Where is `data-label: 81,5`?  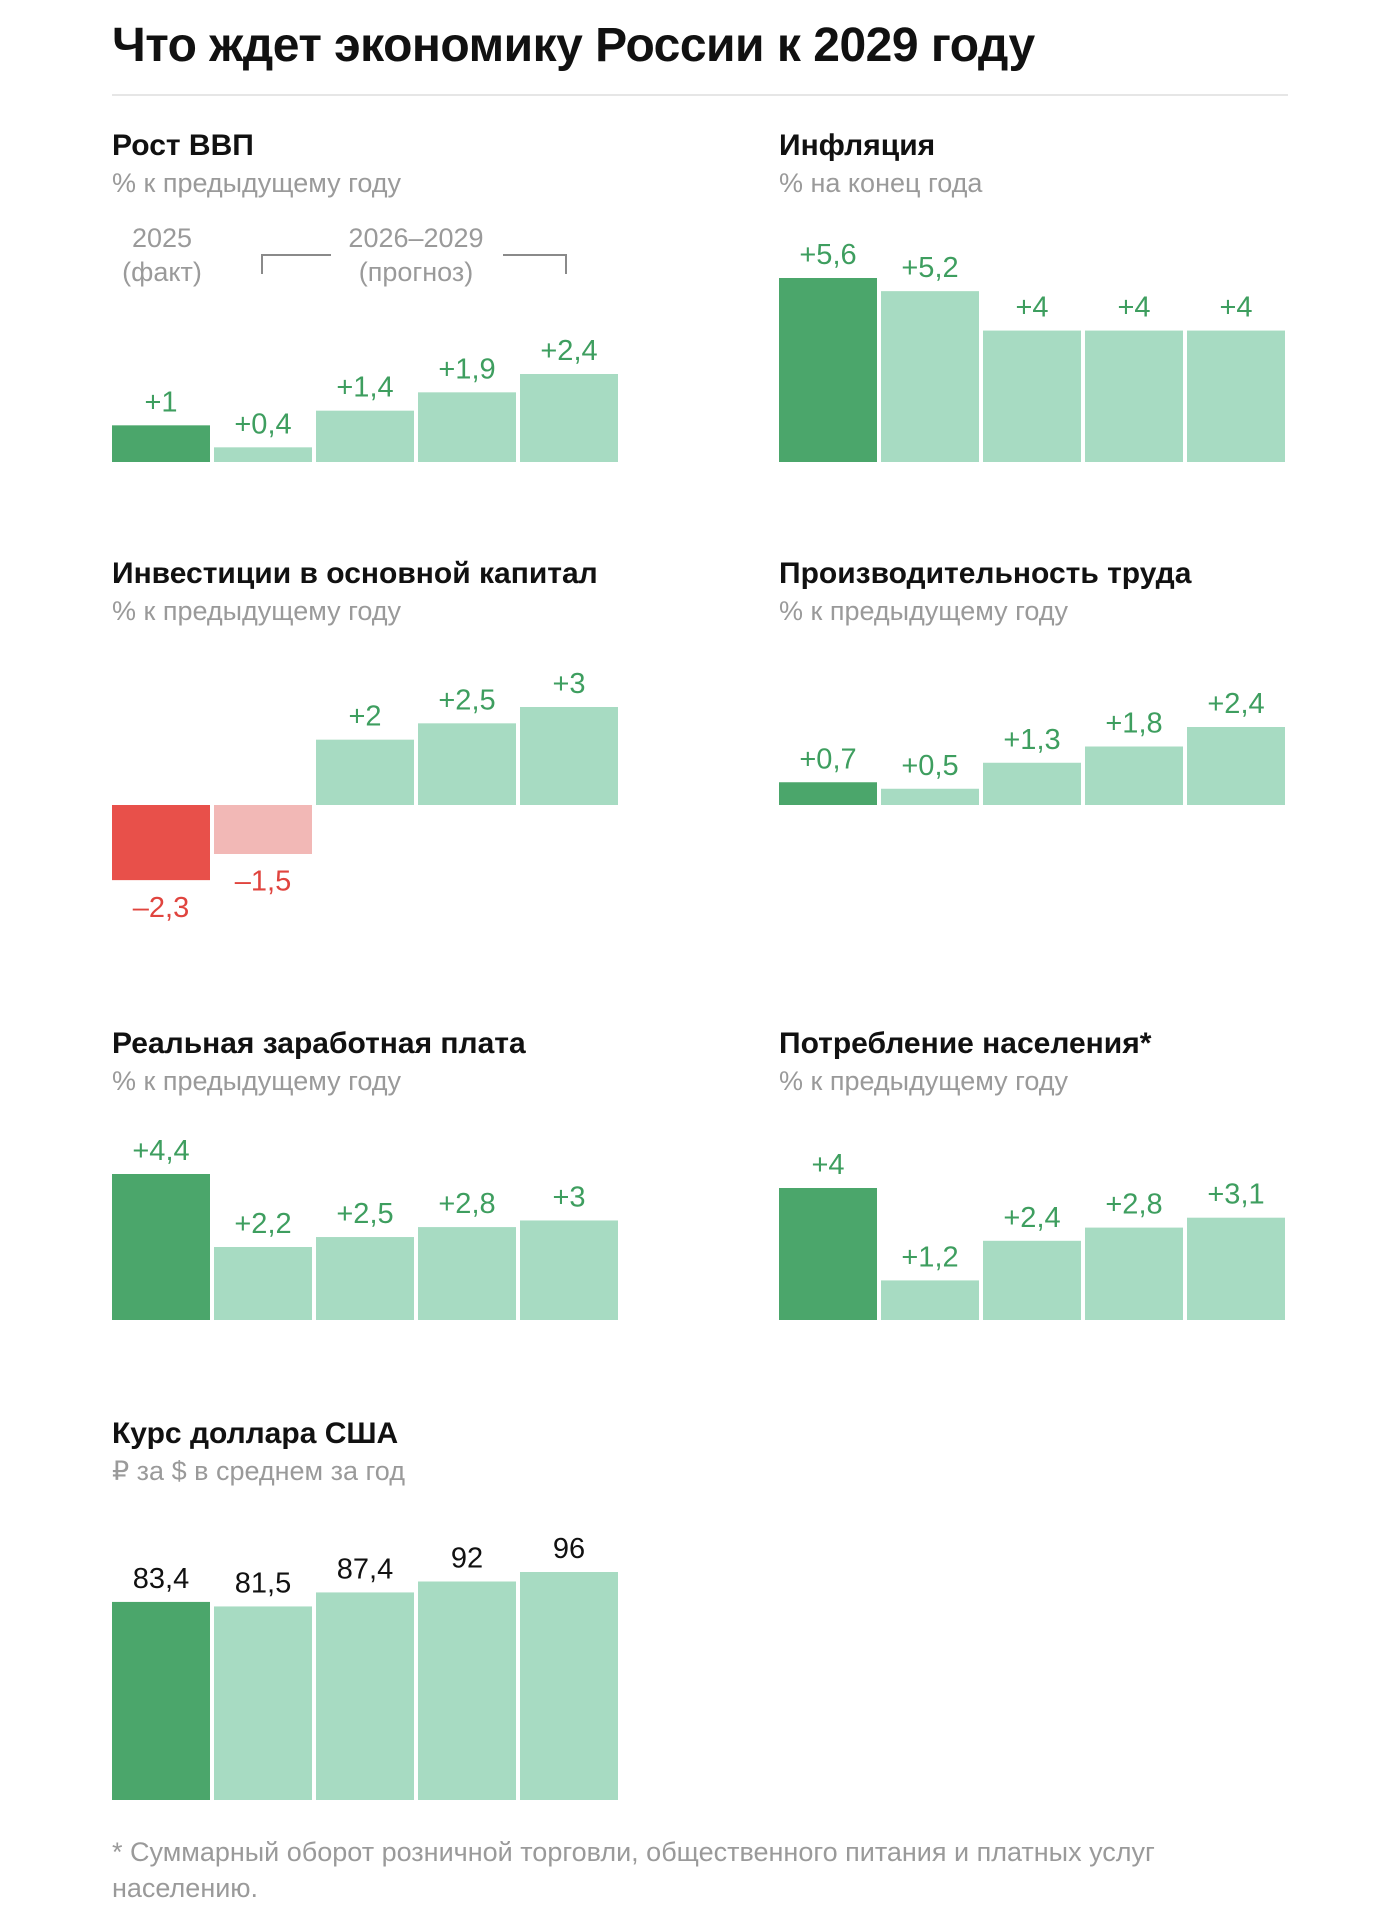 data-label: 81,5 is located at coordinates (263, 1583).